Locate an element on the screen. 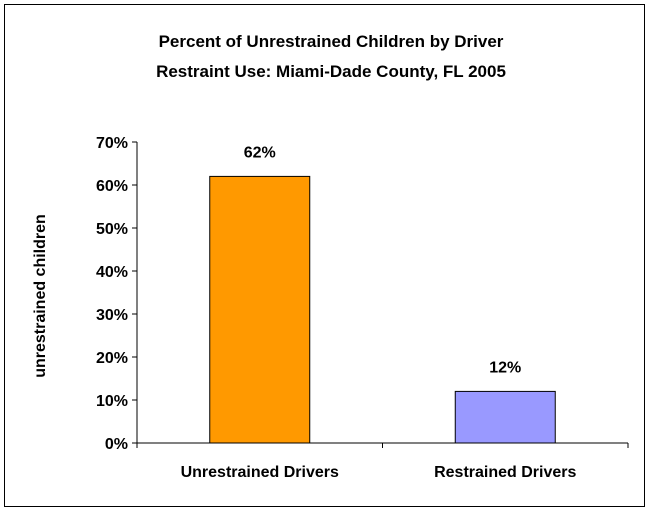 This screenshot has height=513, width=652. x-tick-label: Unrestrained Drivers is located at coordinates (260, 472).